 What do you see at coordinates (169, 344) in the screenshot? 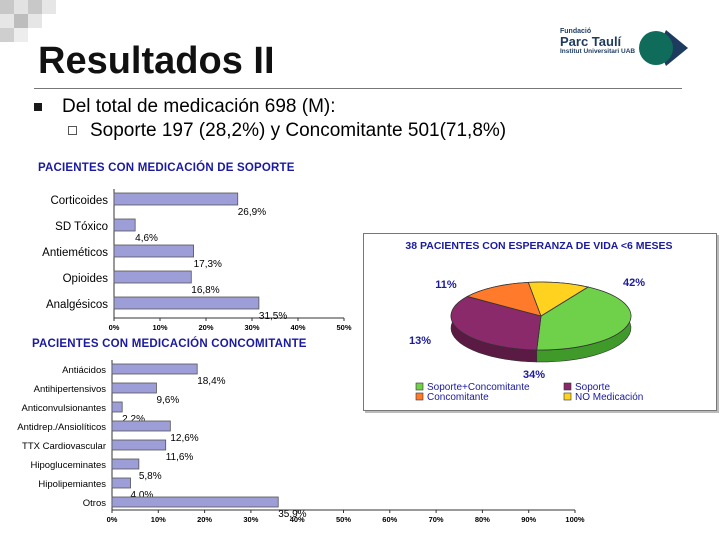
I see `chart-concomitante-title: PACIENTES CON MEDICACIÓN CONCOMITANTE` at bounding box center [169, 344].